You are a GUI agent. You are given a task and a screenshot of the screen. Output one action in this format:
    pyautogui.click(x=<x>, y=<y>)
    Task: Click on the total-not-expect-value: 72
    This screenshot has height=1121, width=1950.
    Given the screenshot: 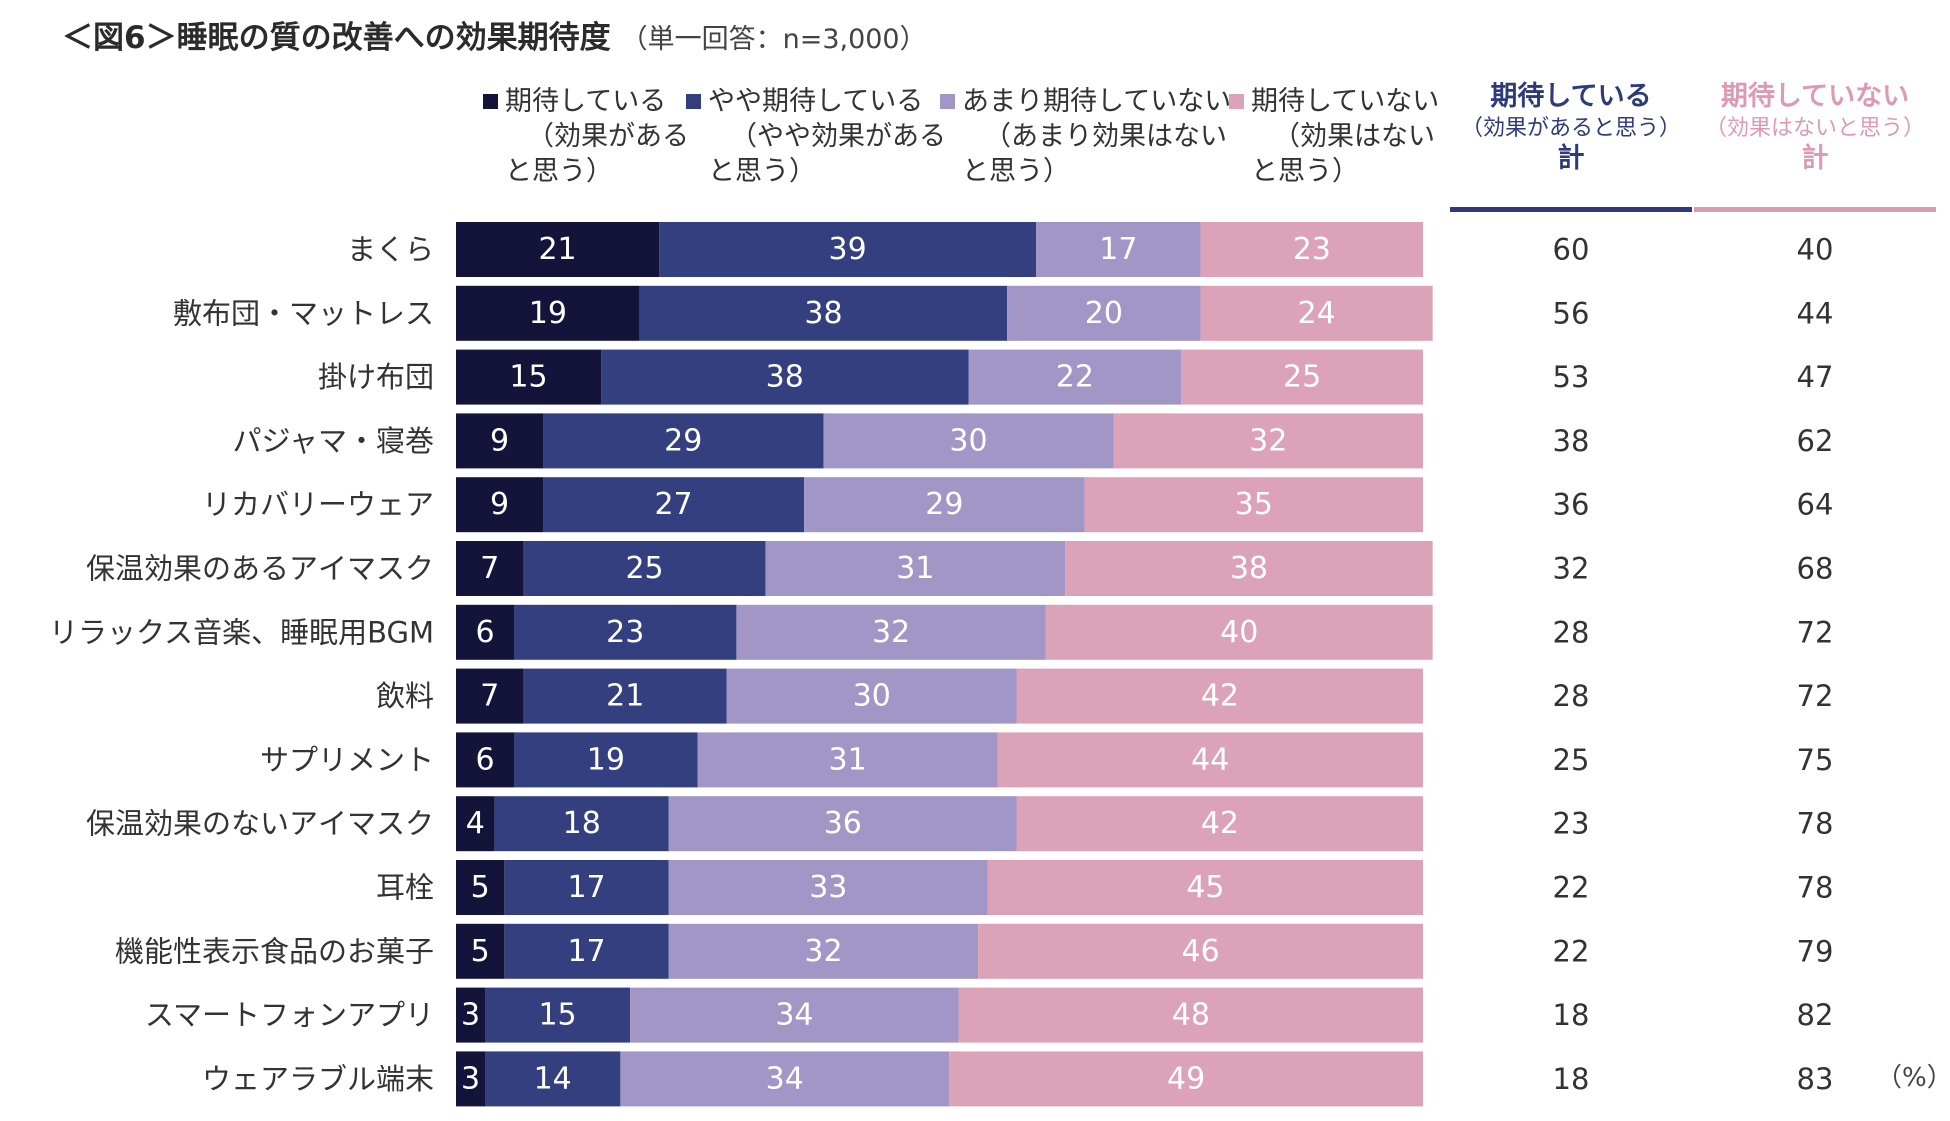 What is the action you would take?
    pyautogui.click(x=1815, y=696)
    